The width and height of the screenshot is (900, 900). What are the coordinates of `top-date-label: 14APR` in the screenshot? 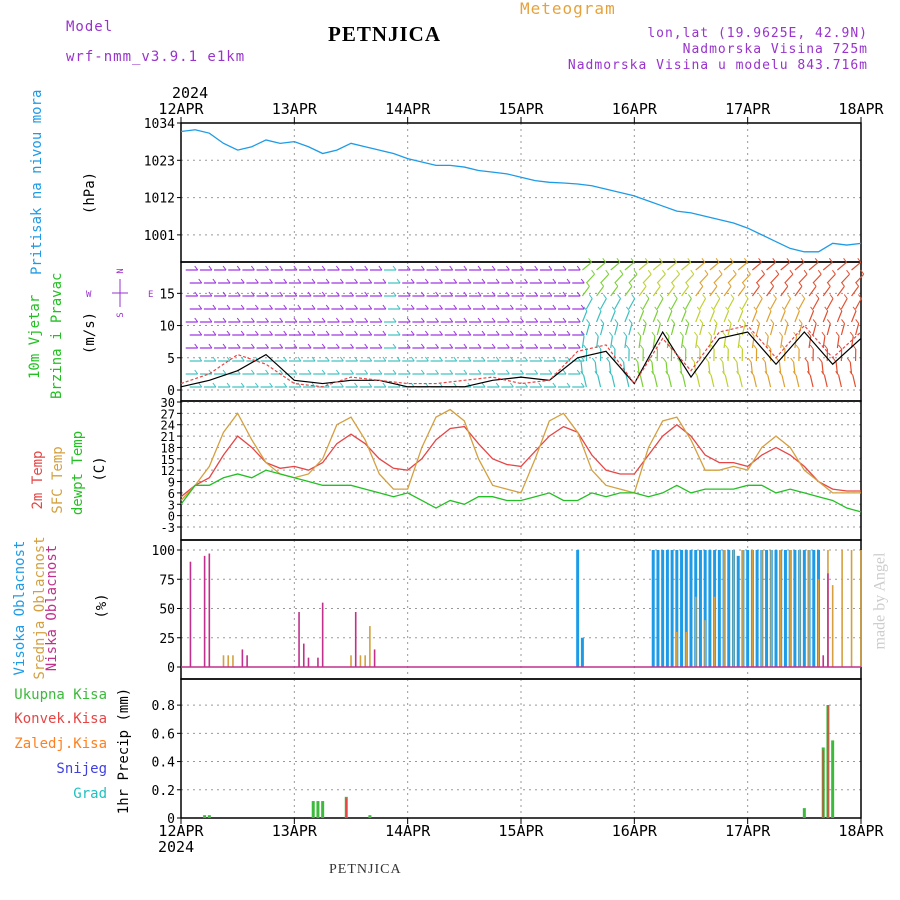 It's located at (408, 109).